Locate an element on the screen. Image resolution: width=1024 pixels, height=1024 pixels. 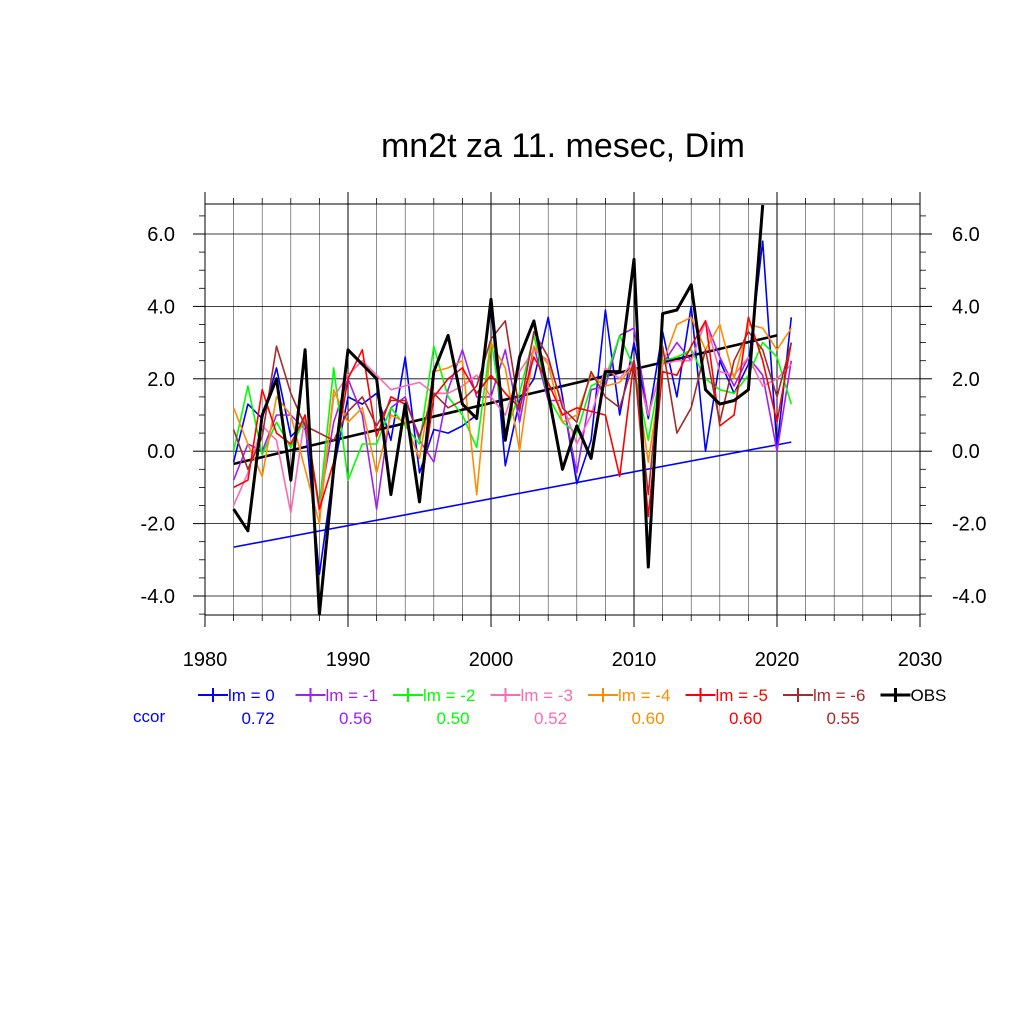
y-tick-label-left: 2.0 is located at coordinates (161, 380).